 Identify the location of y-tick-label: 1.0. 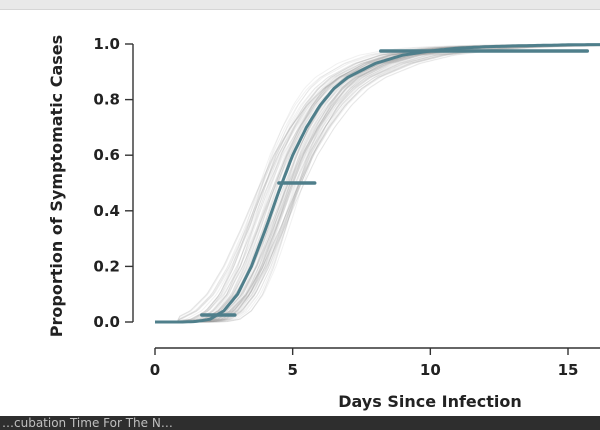
(106, 44).